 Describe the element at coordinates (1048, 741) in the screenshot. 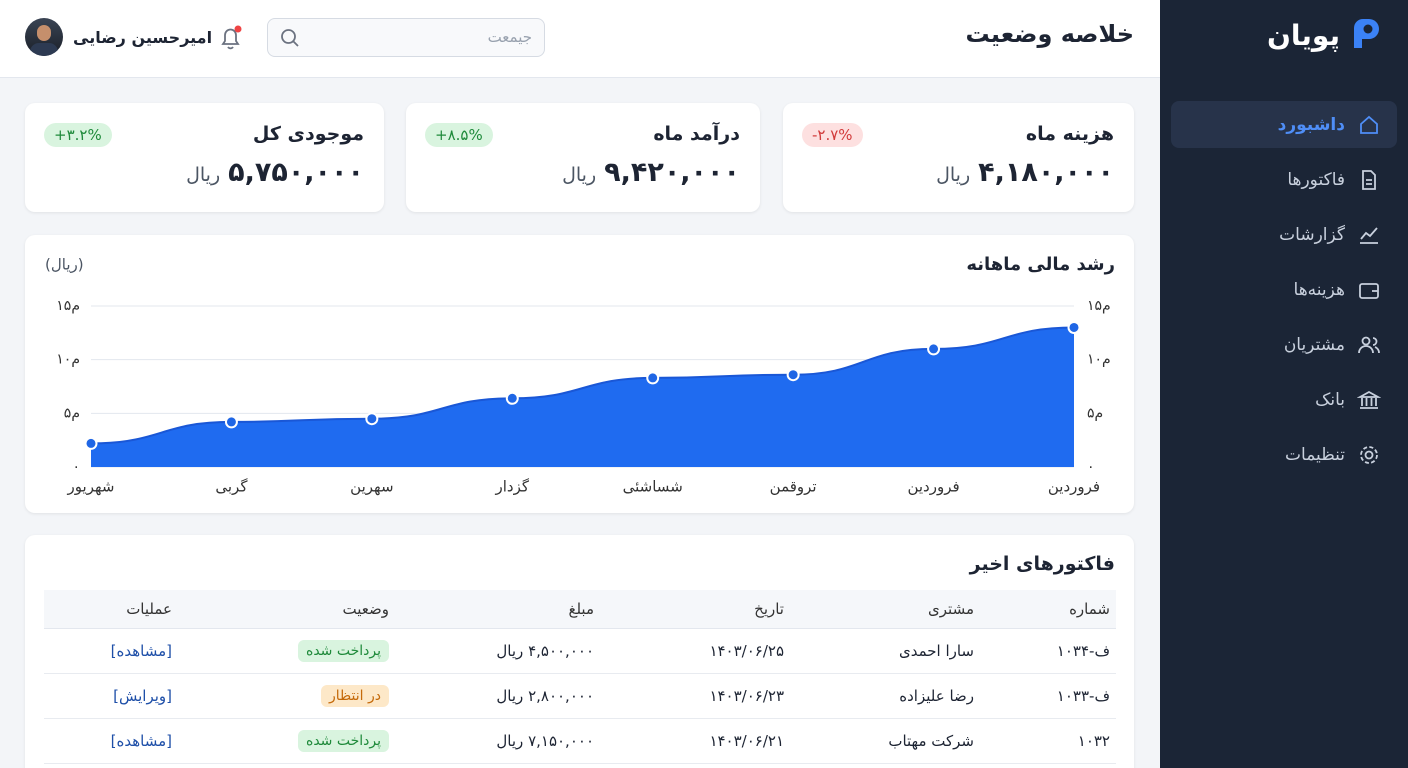

I see `table-cell: ۱۰۳۲` at that location.